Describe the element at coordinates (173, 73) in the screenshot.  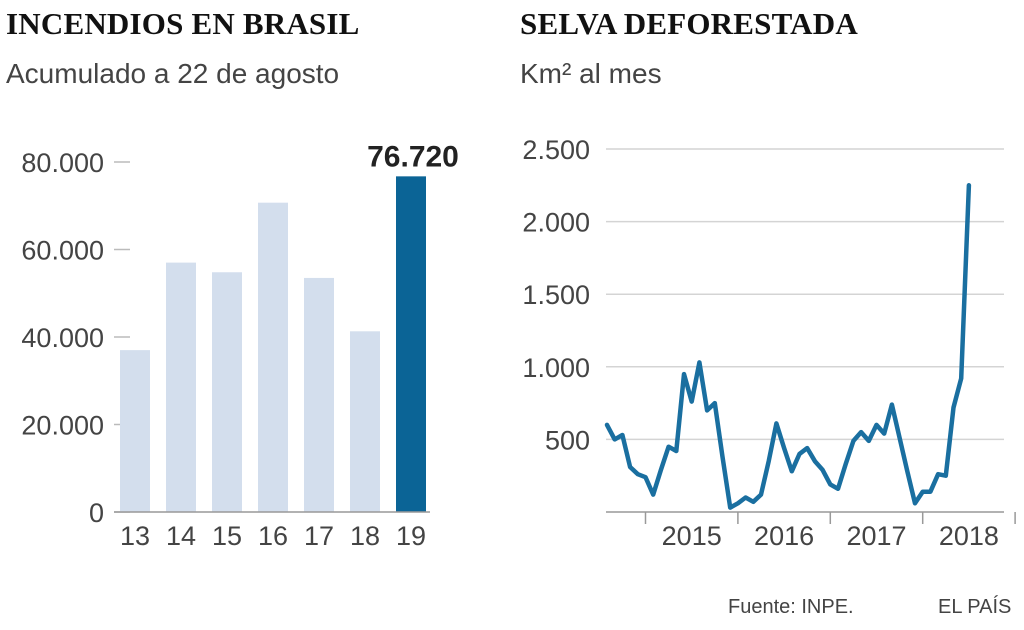
I see `left-chart-subtitle: Acumulado a 22 de agosto` at that location.